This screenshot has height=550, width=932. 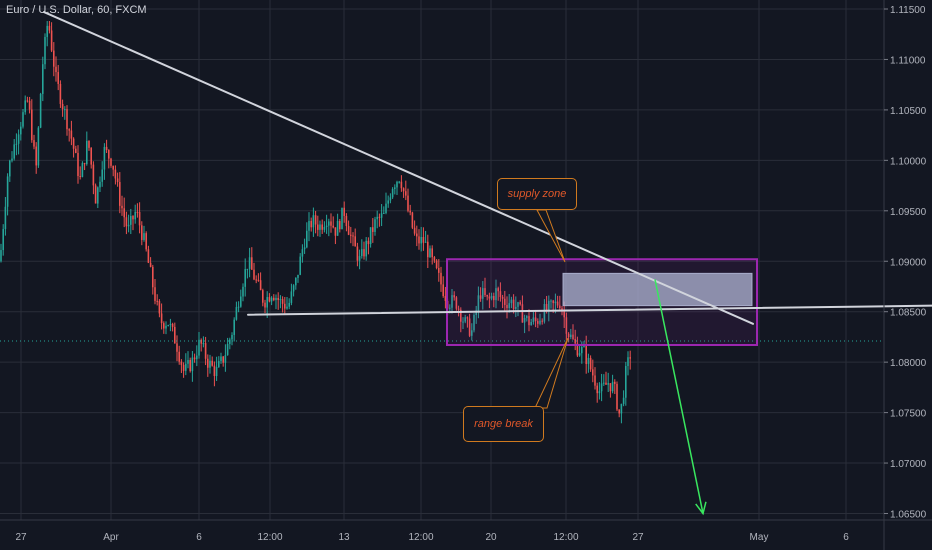 I want to click on price-tick-label: 1.06500, so click(x=908, y=515).